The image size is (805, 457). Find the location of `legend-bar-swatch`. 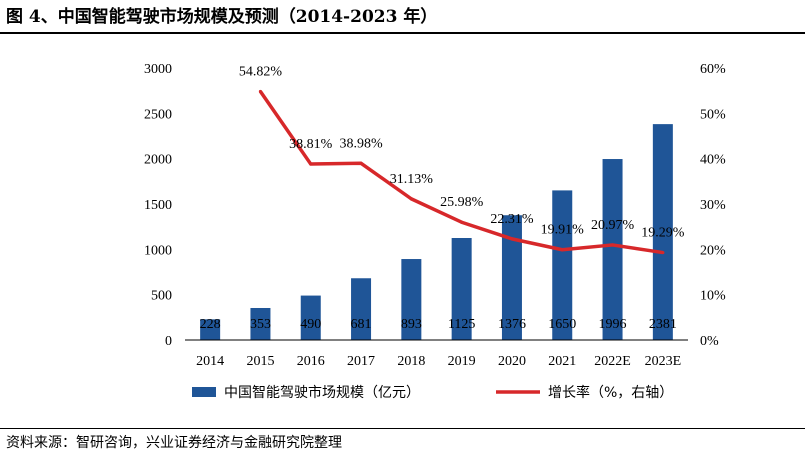

legend-bar-swatch is located at coordinates (204, 392).